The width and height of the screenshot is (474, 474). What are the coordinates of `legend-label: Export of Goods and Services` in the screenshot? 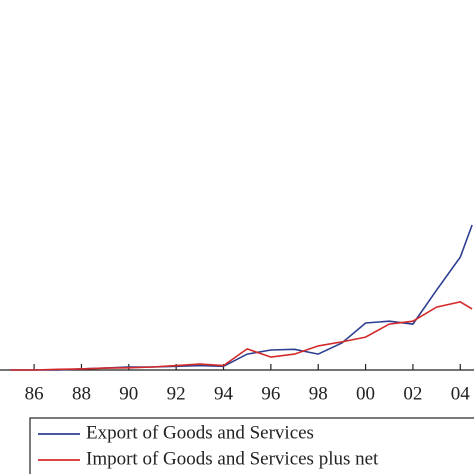 It's located at (200, 432).